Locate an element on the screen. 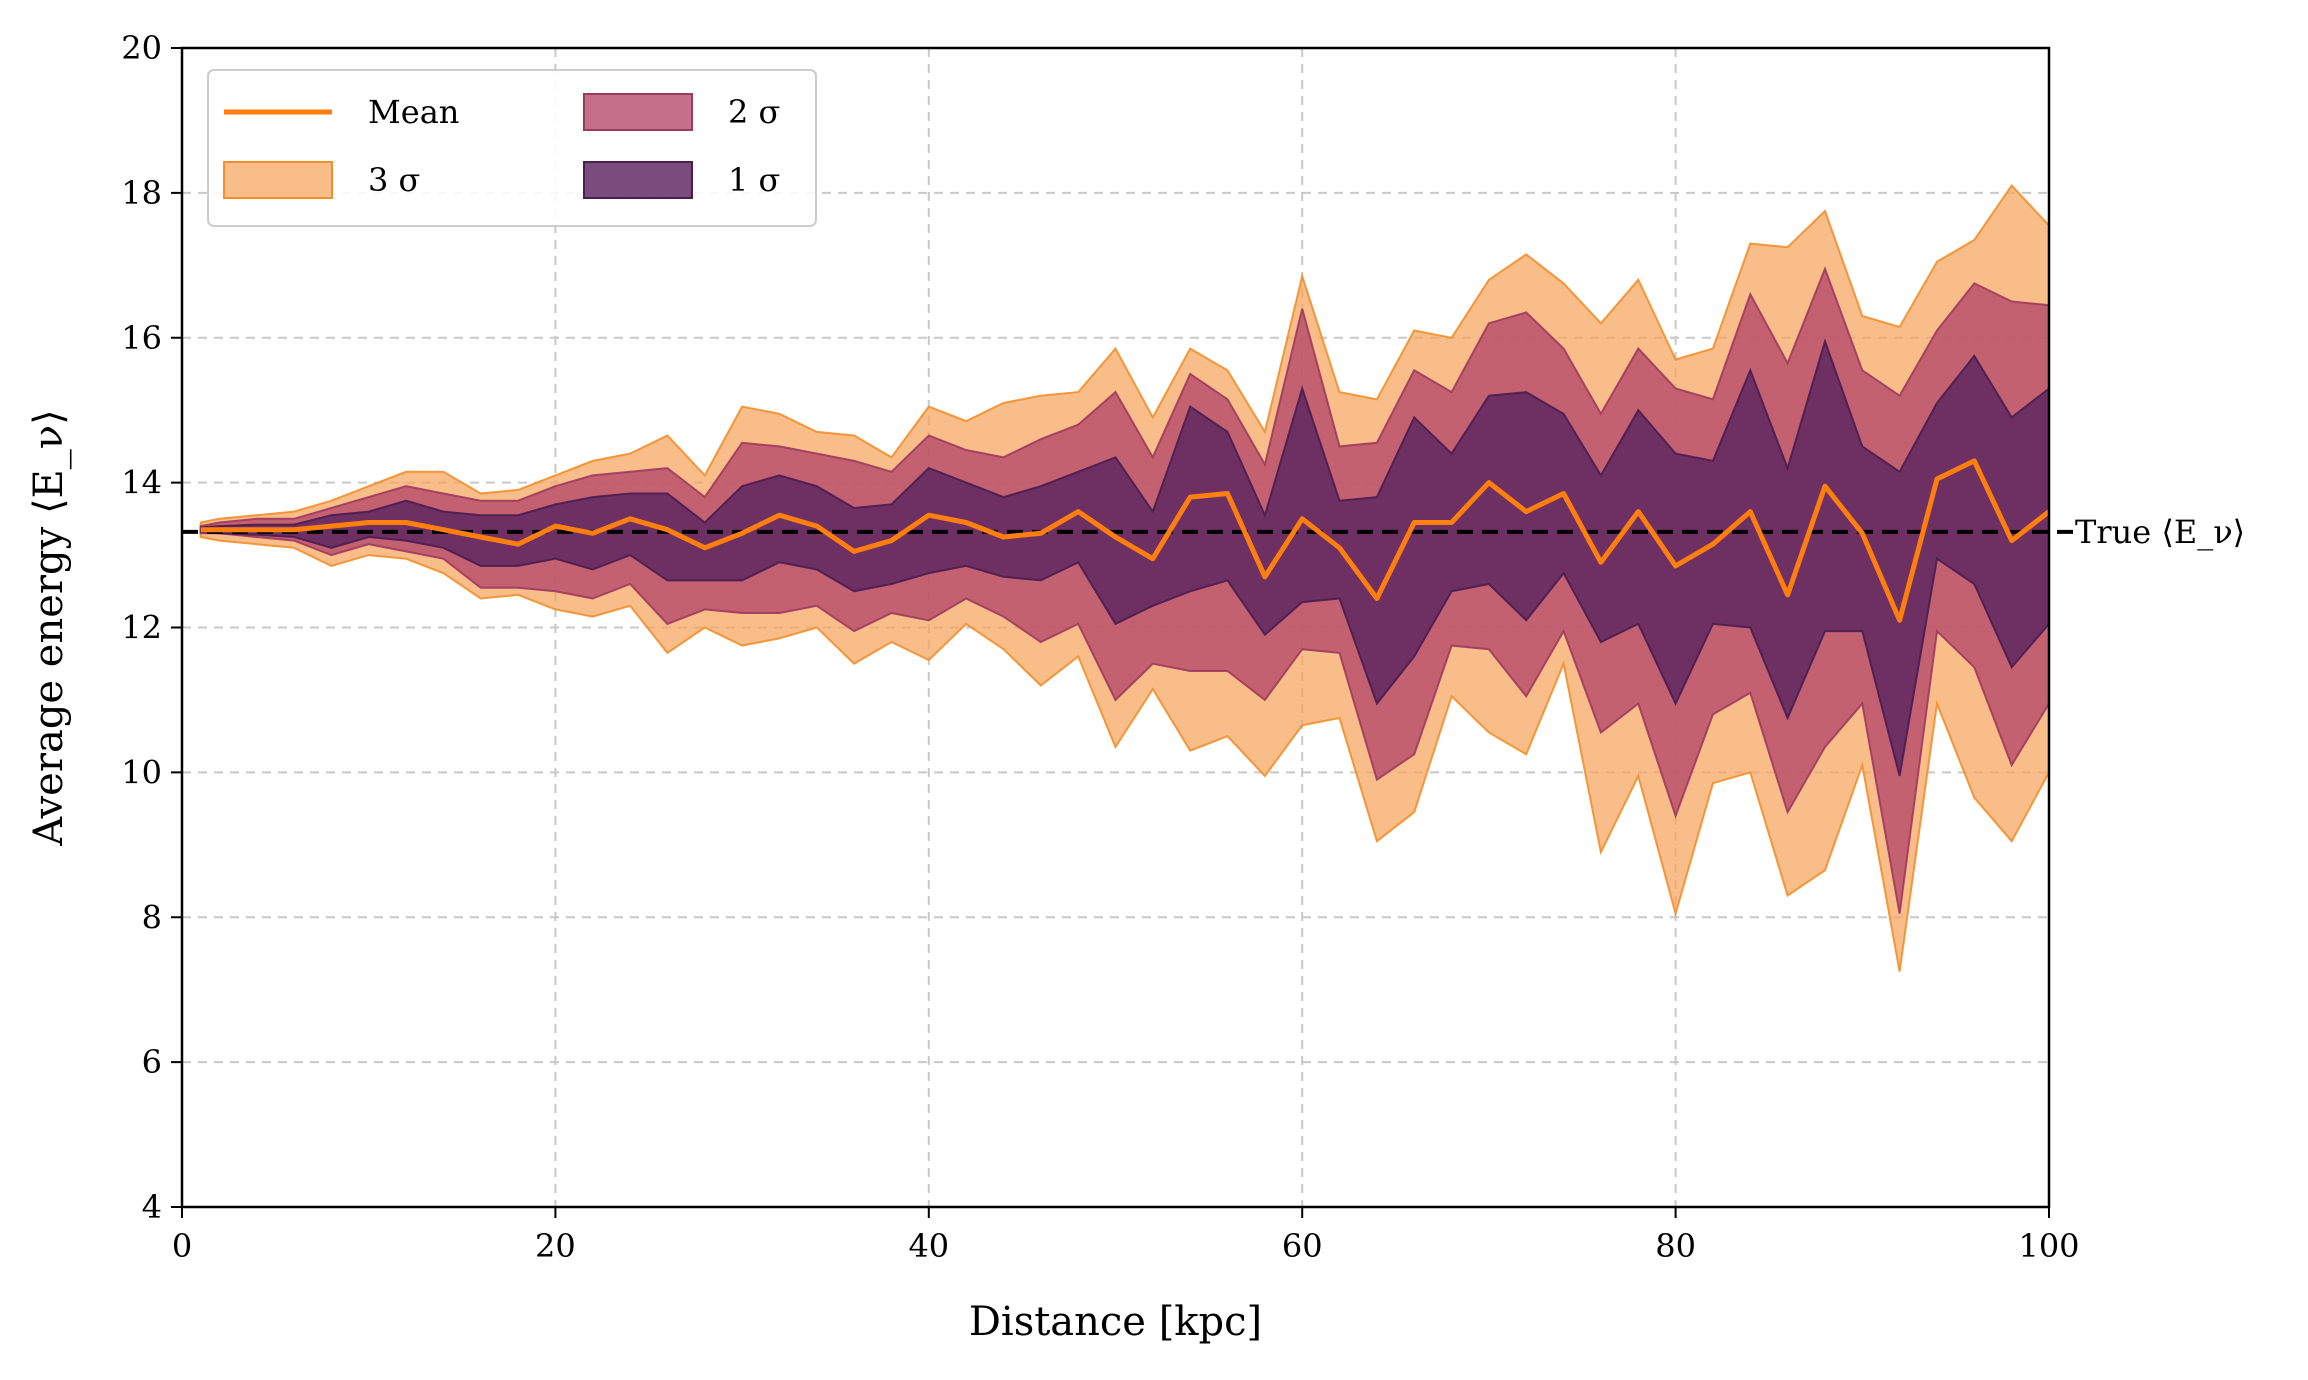  y-tick-label: 20 is located at coordinates (141, 48).